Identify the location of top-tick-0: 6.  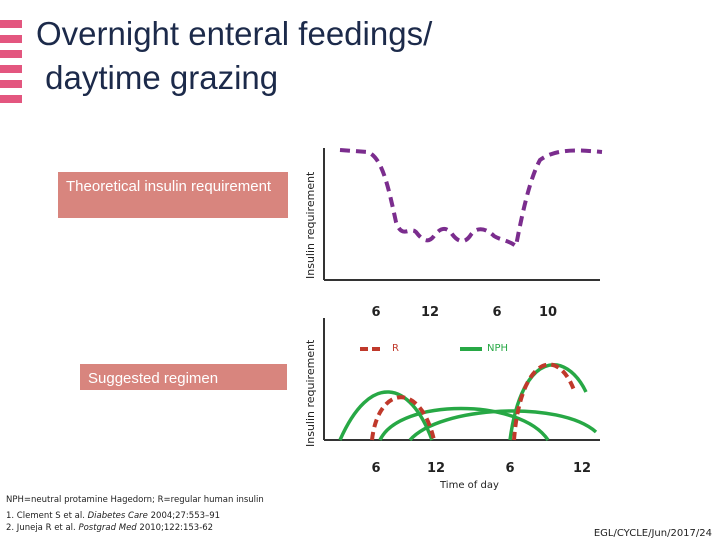
(375, 312).